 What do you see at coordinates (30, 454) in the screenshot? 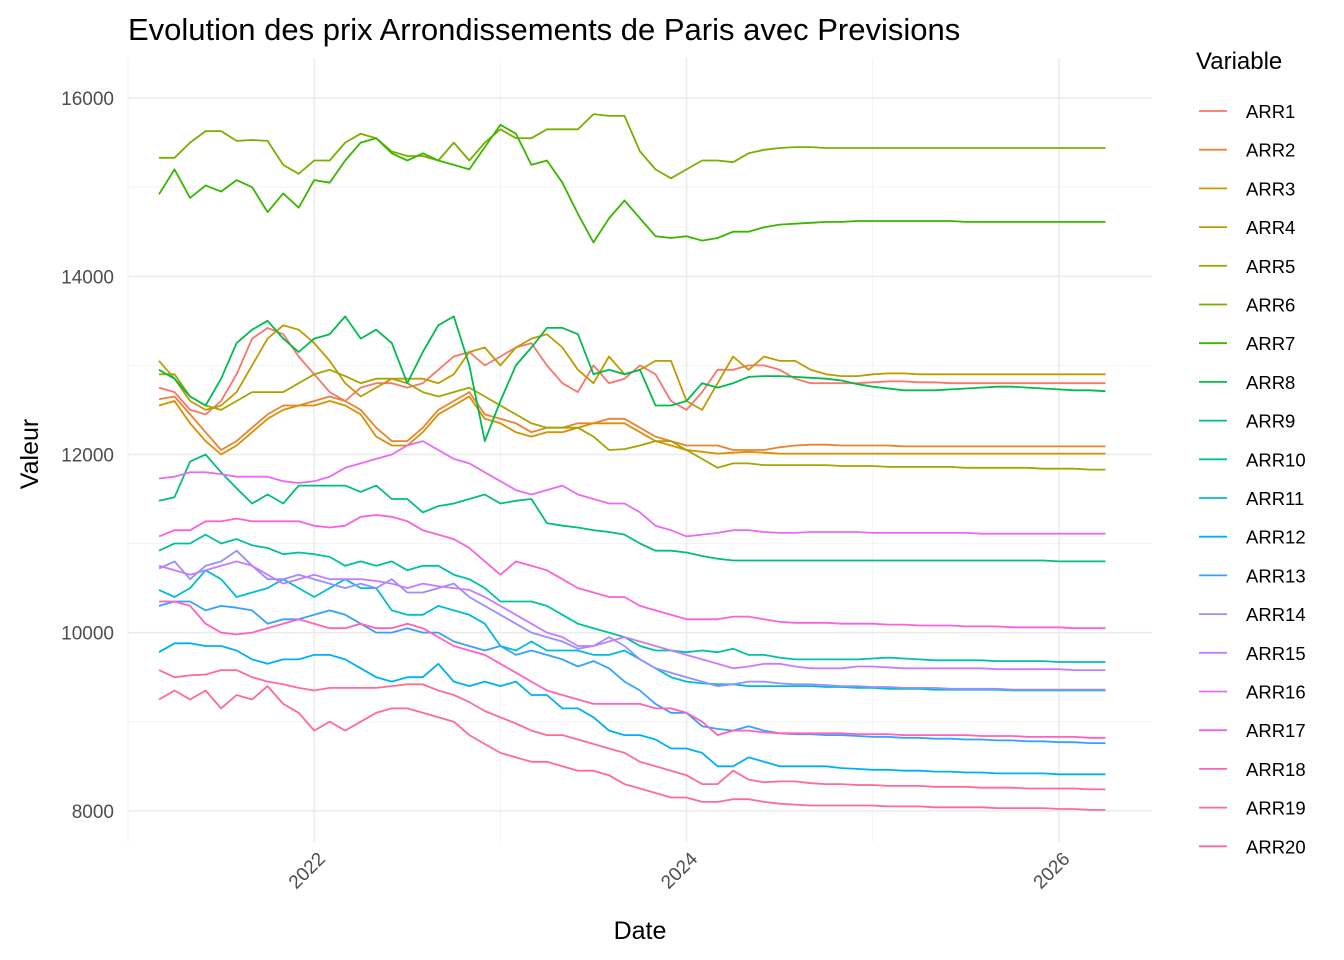
I see `y-axis-title: Valeur` at bounding box center [30, 454].